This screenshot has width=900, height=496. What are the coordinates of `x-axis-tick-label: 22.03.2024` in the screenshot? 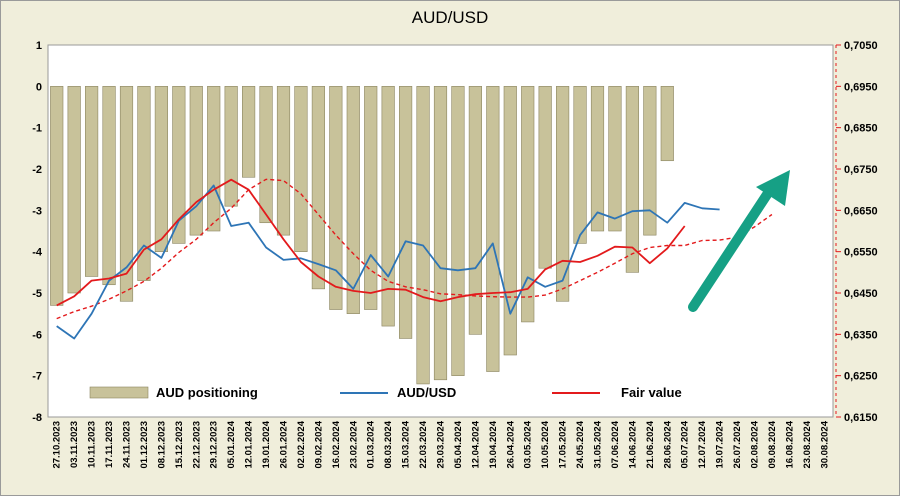 It's located at (423, 444).